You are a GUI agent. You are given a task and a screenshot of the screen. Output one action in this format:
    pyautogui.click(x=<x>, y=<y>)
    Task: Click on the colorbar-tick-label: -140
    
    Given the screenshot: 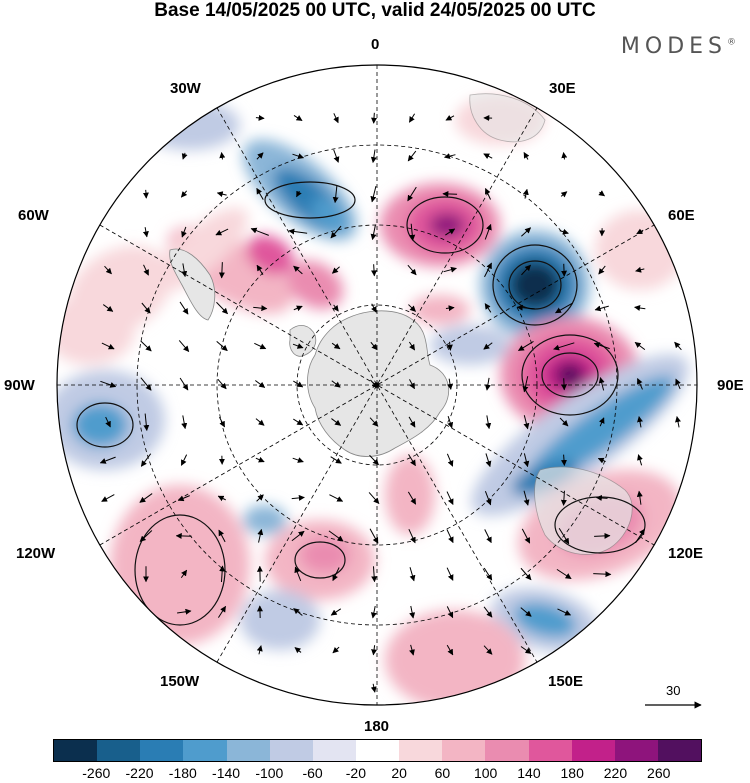 What is the action you would take?
    pyautogui.click(x=226, y=773)
    